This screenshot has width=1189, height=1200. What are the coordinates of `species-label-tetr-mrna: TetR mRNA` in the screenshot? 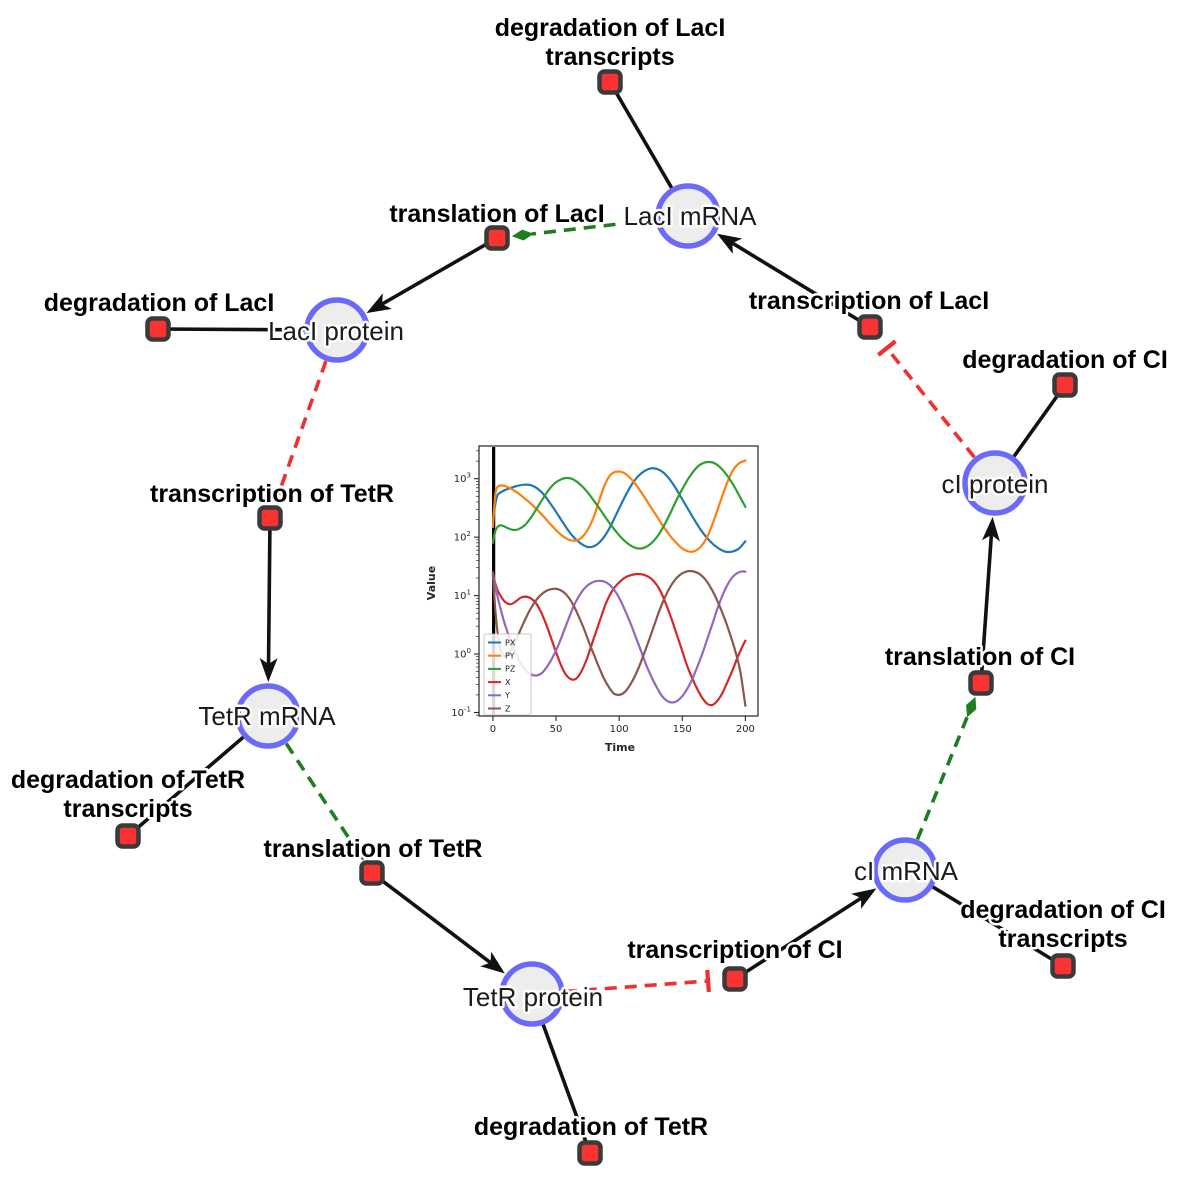 It's located at (267, 716).